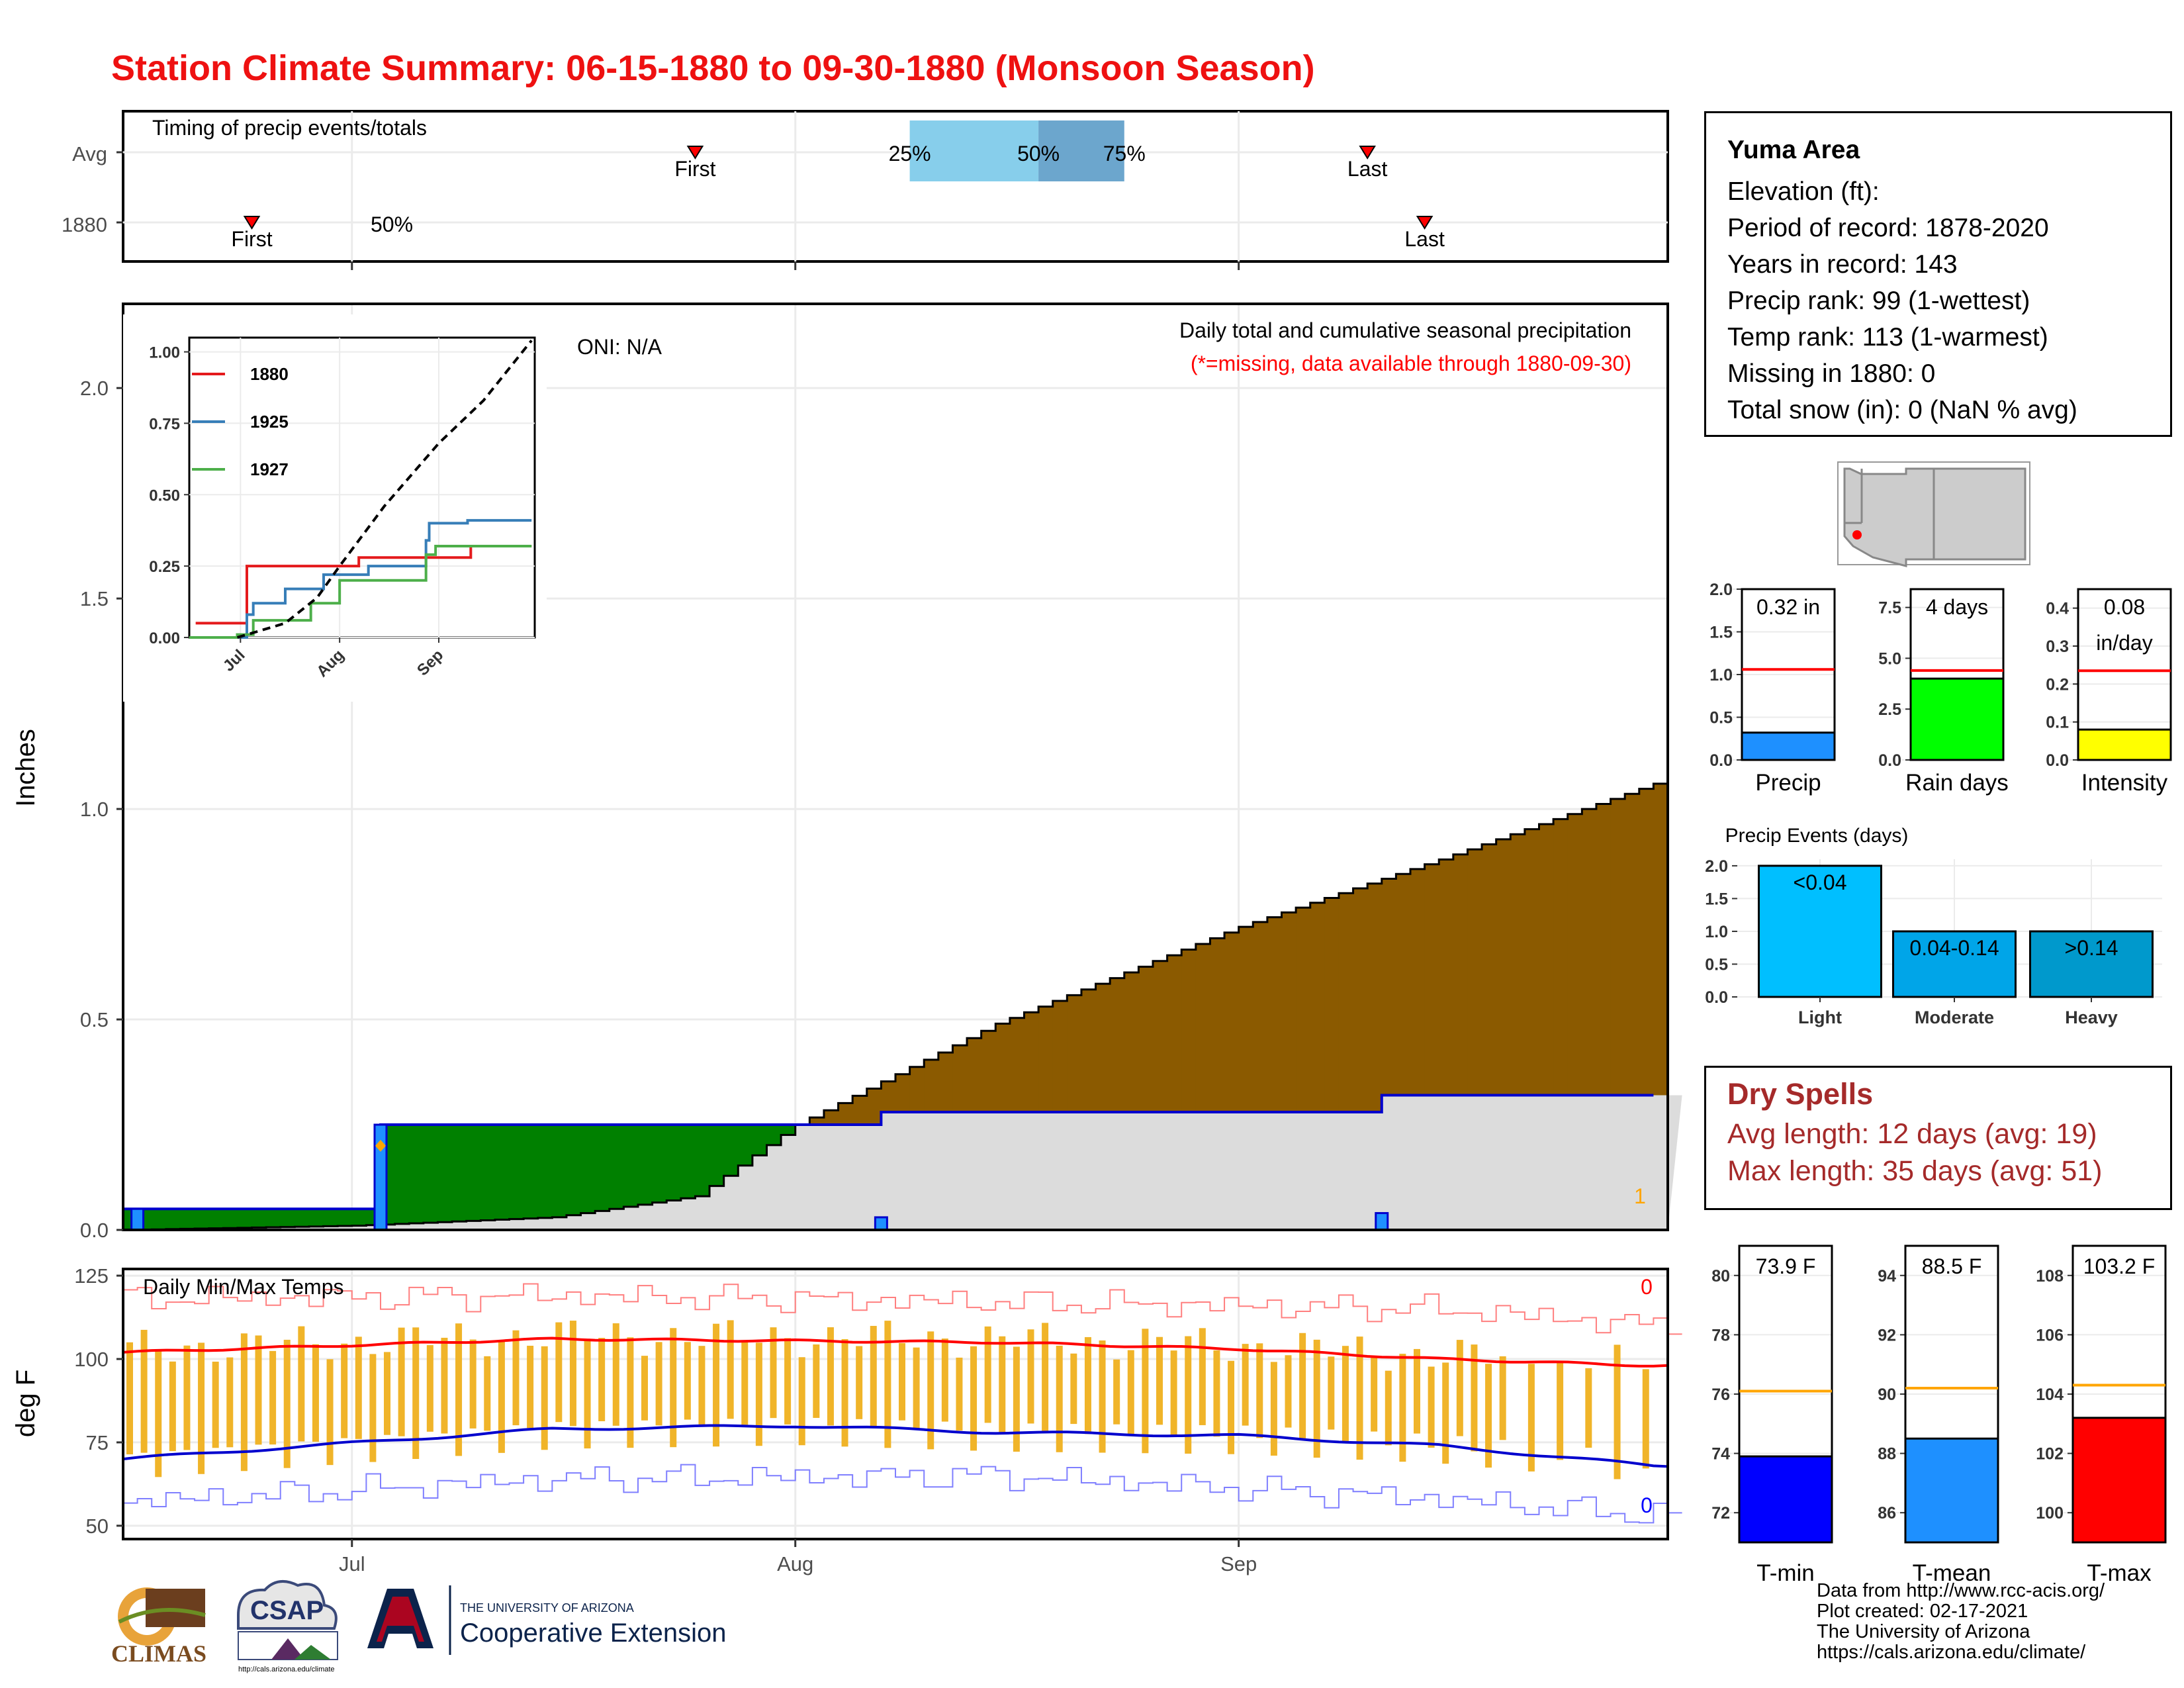 The width and height of the screenshot is (2184, 1688). What do you see at coordinates (1952, 1573) in the screenshot?
I see `temp-bar-label: T-mean` at bounding box center [1952, 1573].